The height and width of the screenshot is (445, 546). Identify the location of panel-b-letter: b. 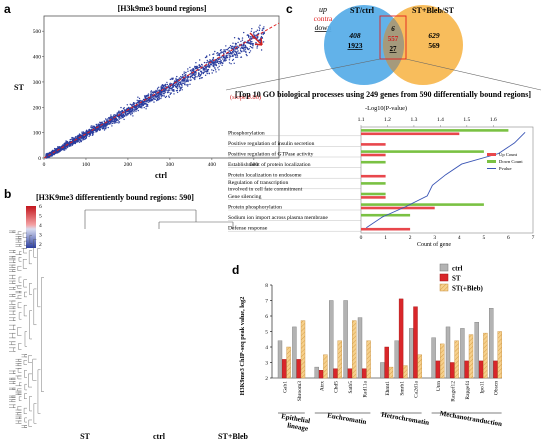
(7, 194).